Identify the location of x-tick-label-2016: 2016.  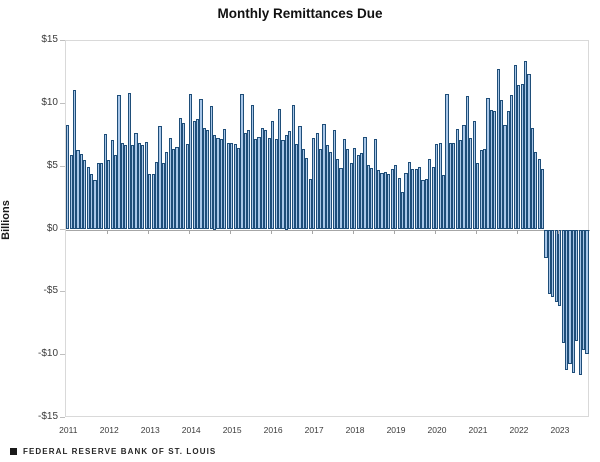
(273, 430).